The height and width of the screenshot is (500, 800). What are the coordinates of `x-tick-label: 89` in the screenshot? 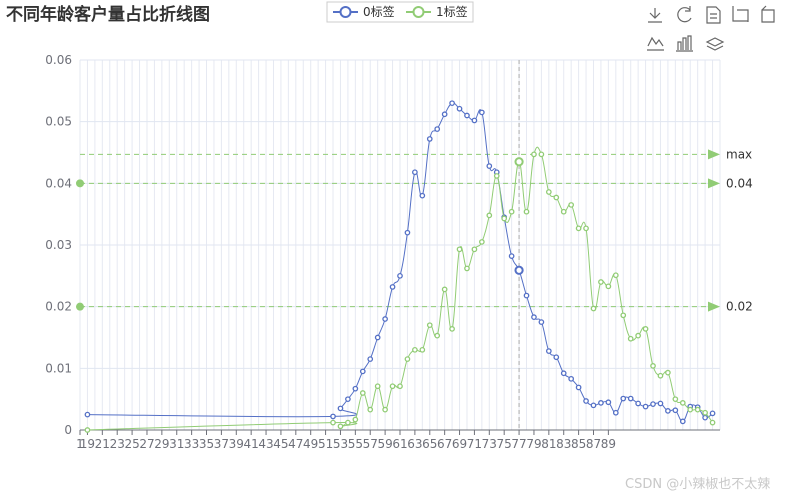 It's located at (608, 444).